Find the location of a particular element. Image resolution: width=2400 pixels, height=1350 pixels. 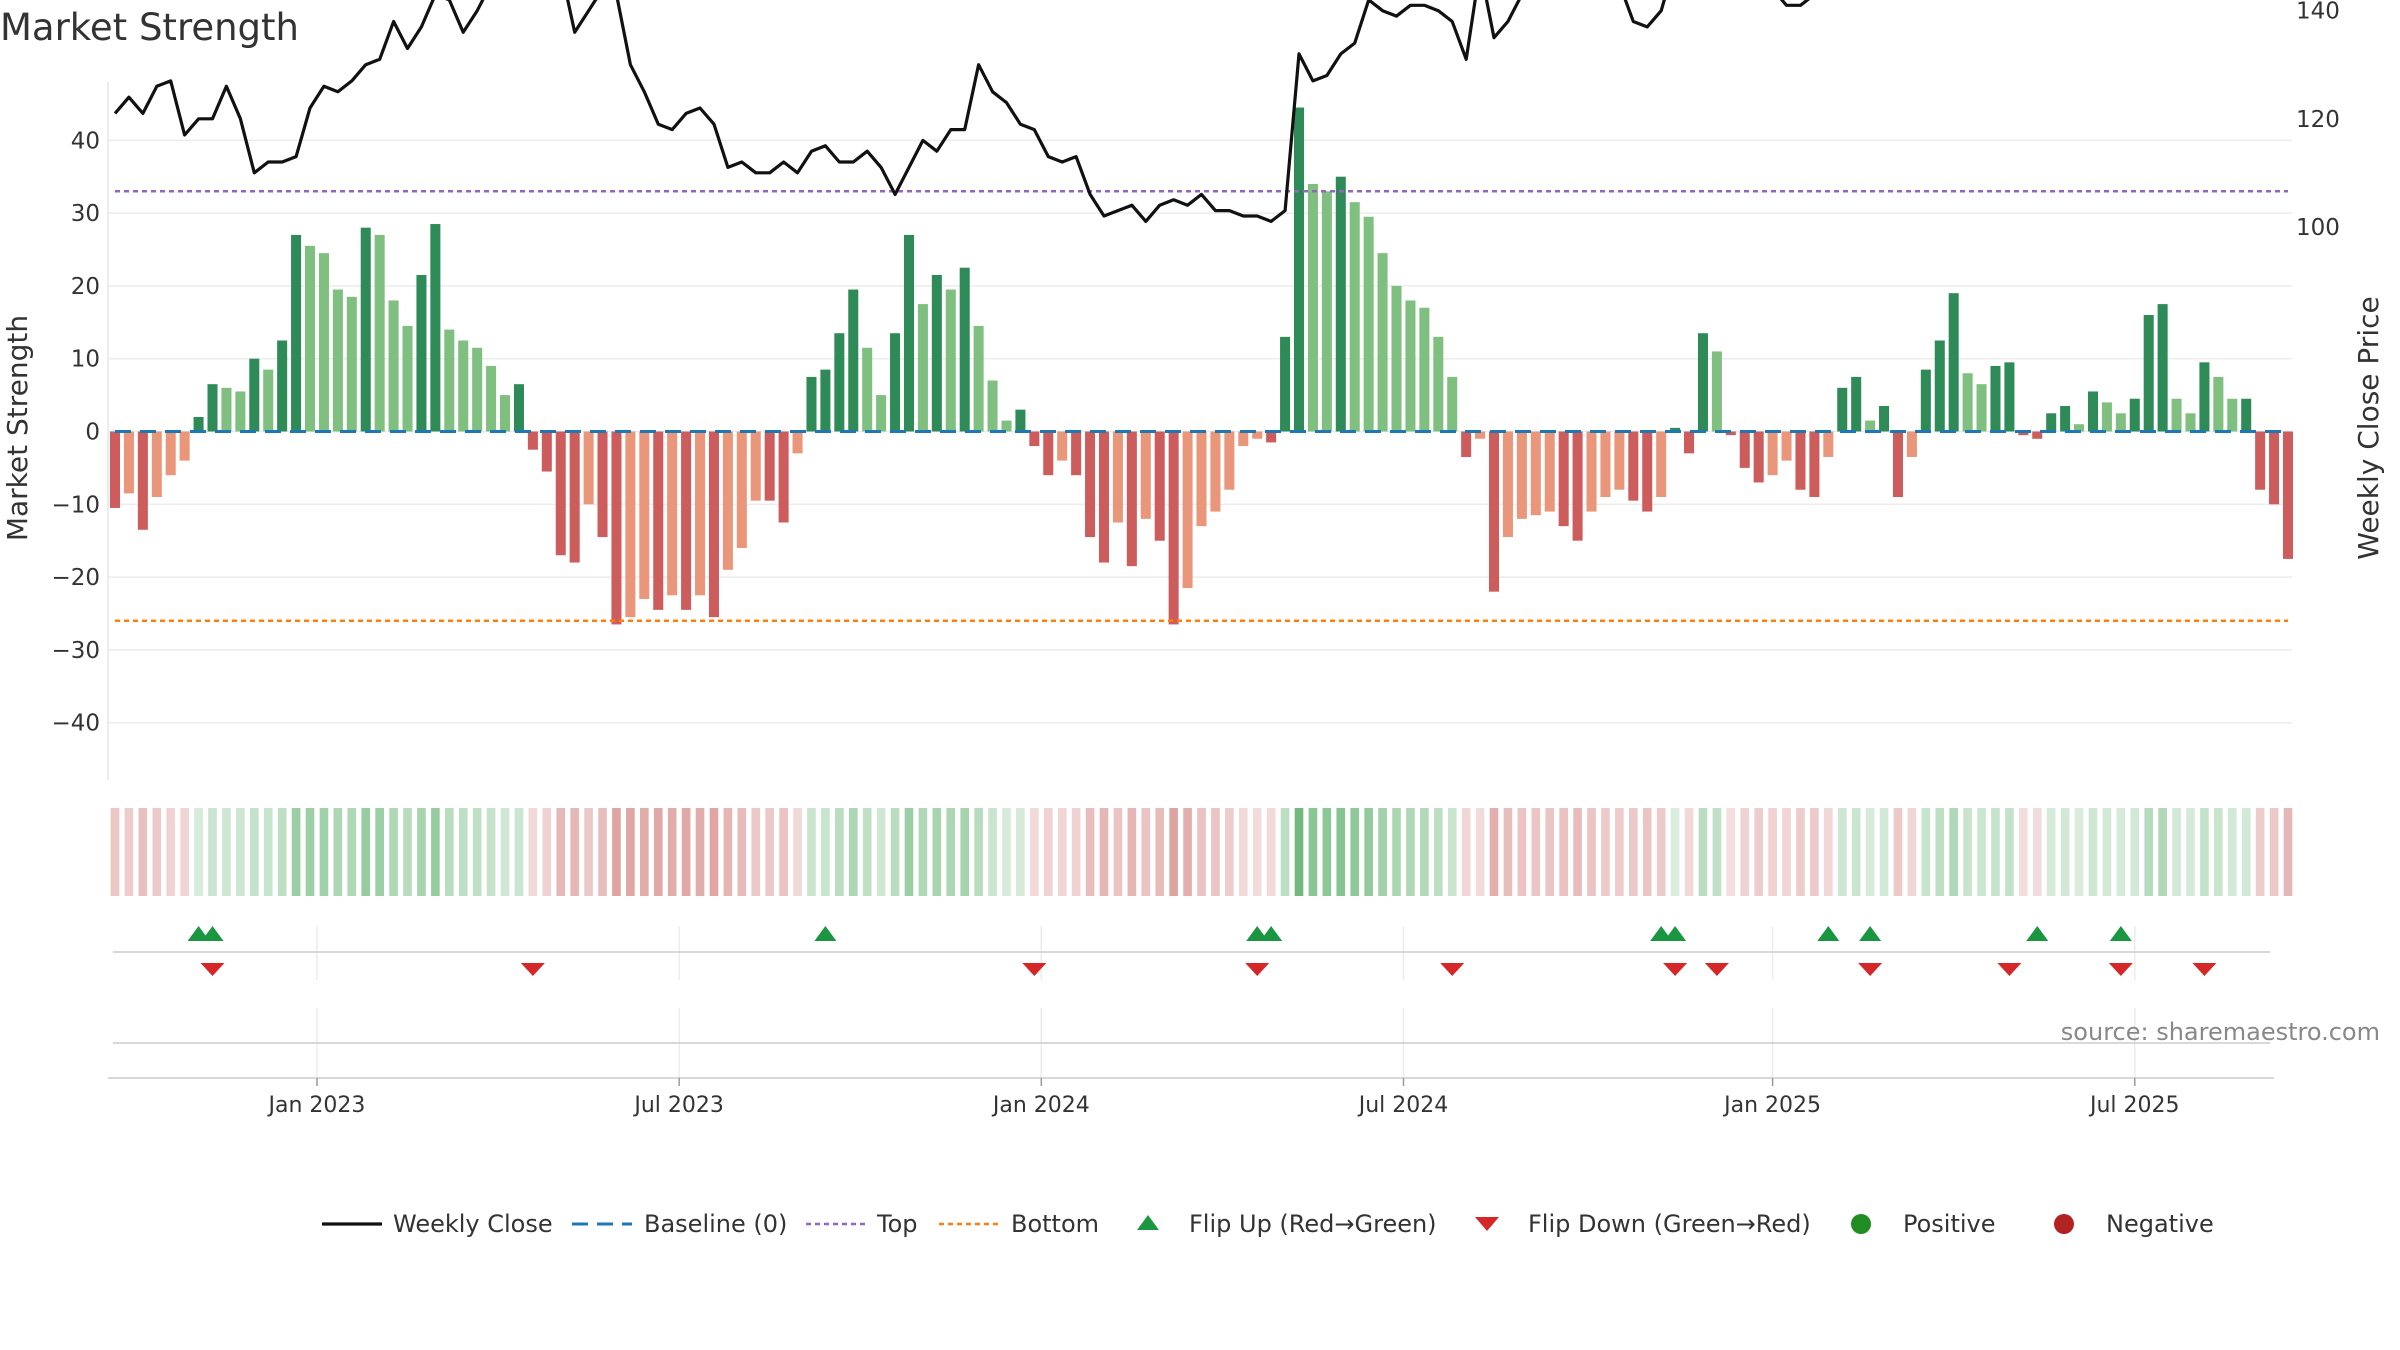

legend-label: Negative is located at coordinates (2160, 1224).